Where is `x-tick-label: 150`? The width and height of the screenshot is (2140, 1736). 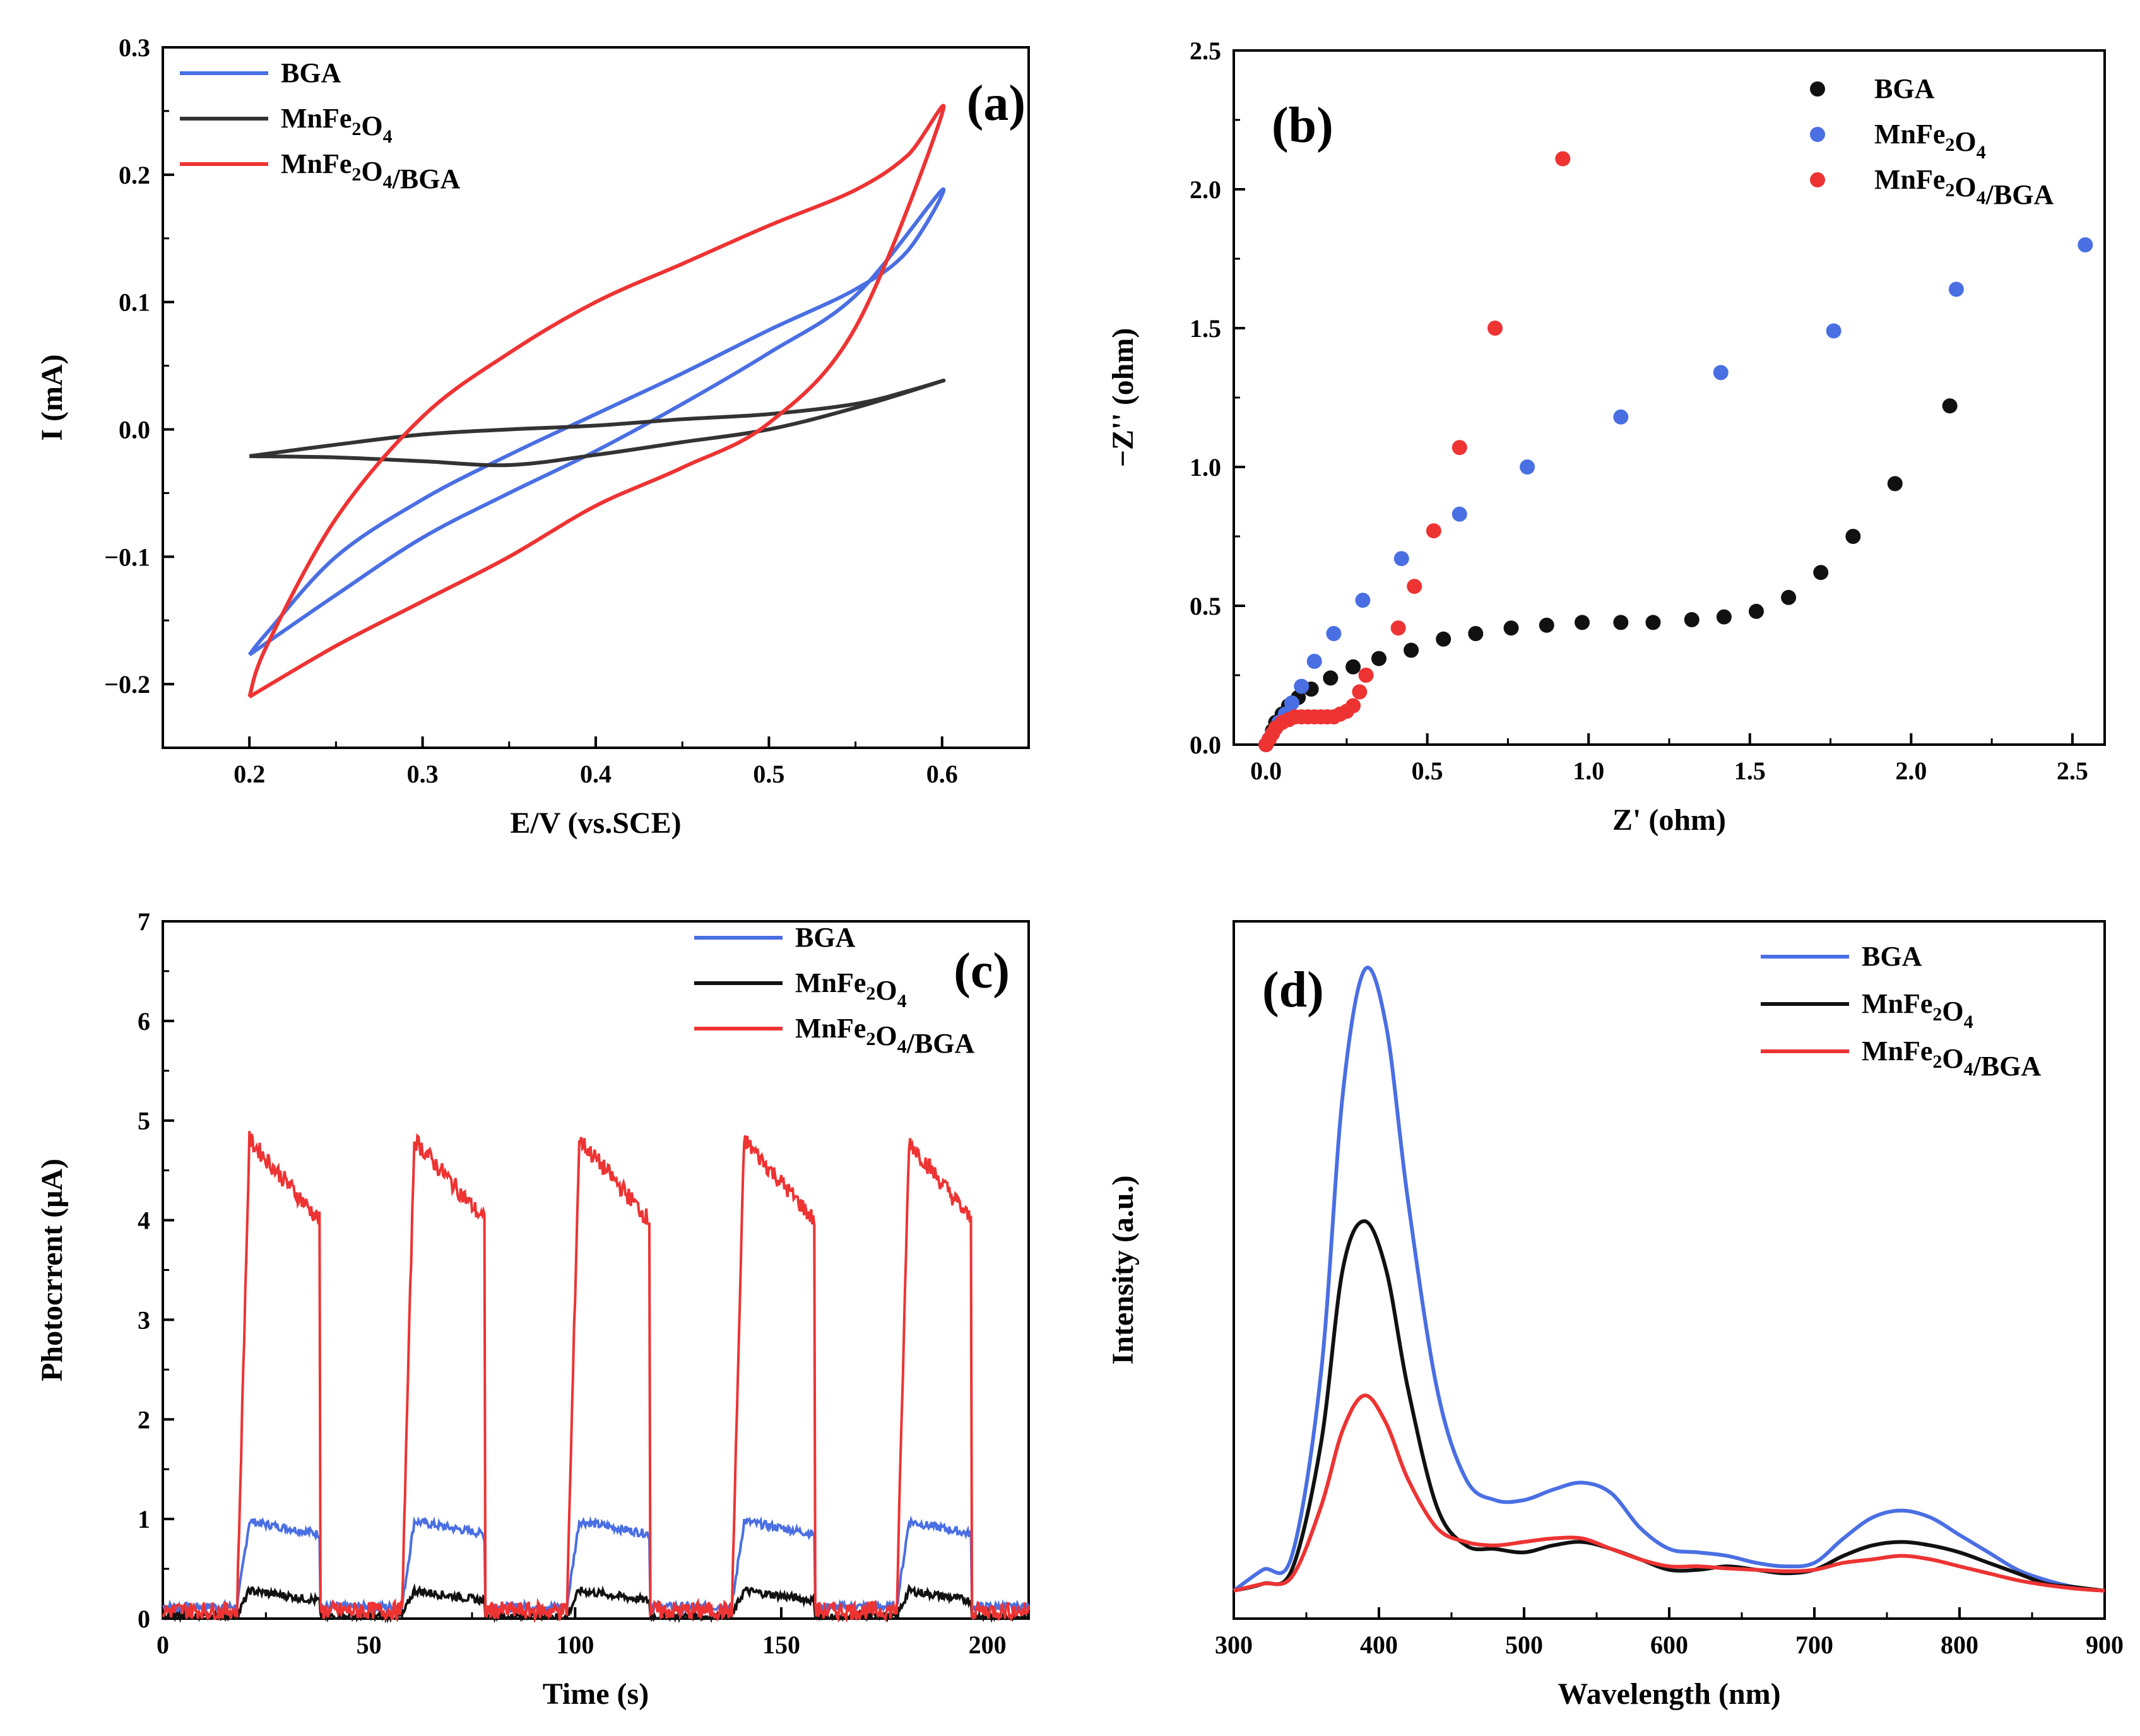
x-tick-label: 150 is located at coordinates (781, 1645).